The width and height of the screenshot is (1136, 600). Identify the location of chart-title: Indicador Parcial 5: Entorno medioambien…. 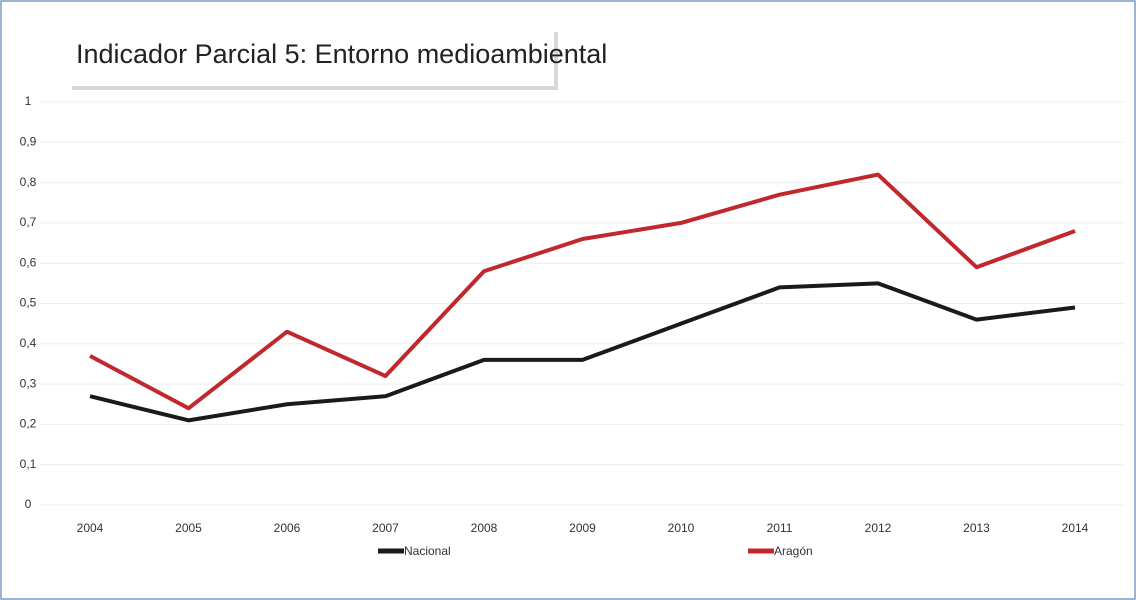
(341, 54).